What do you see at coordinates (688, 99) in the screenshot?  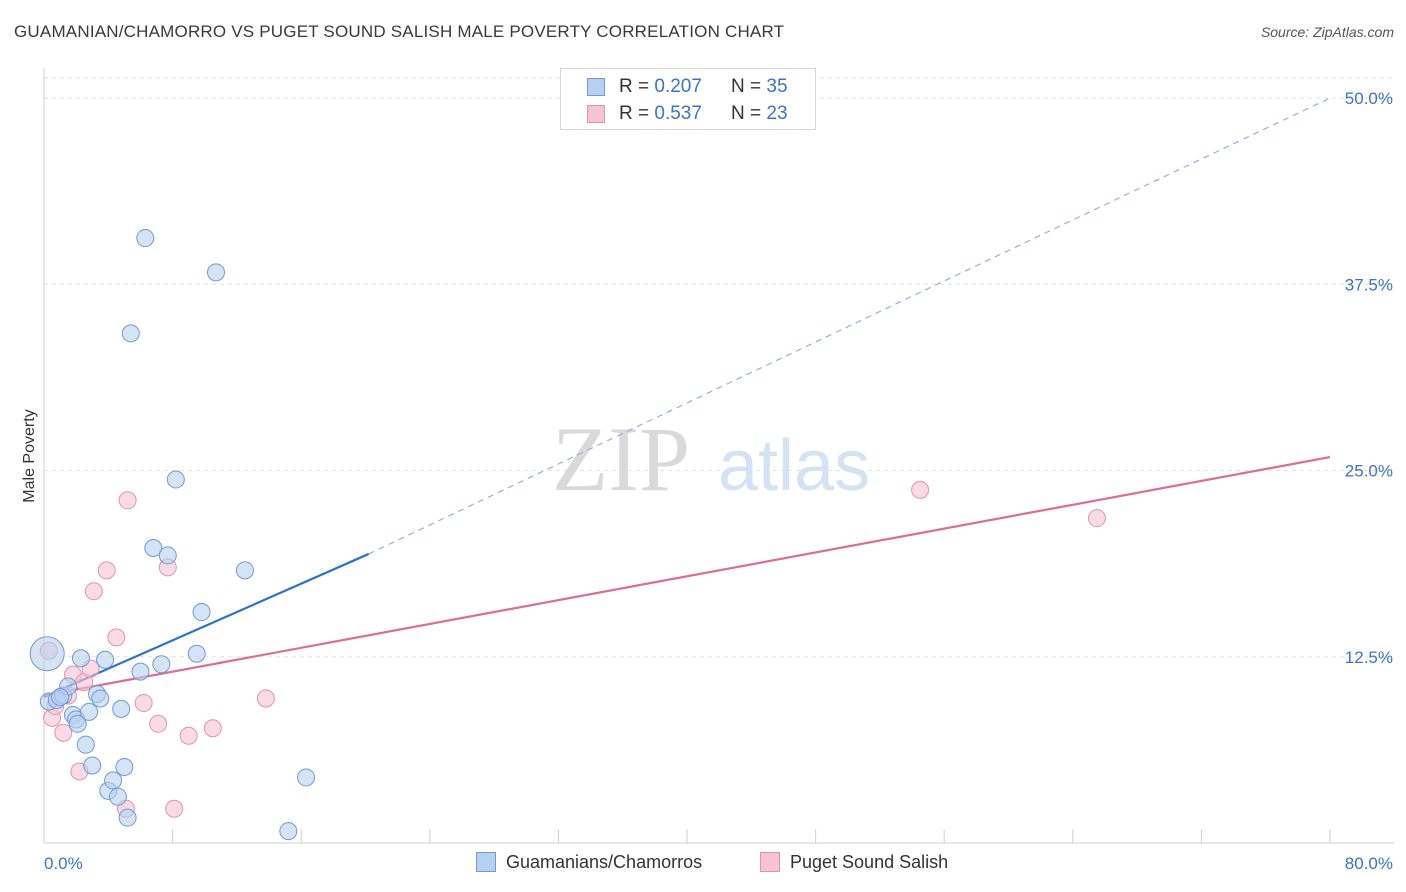 I see `correlation-legend: R = 0.207 N = 35 R = 0.537 N = 23` at bounding box center [688, 99].